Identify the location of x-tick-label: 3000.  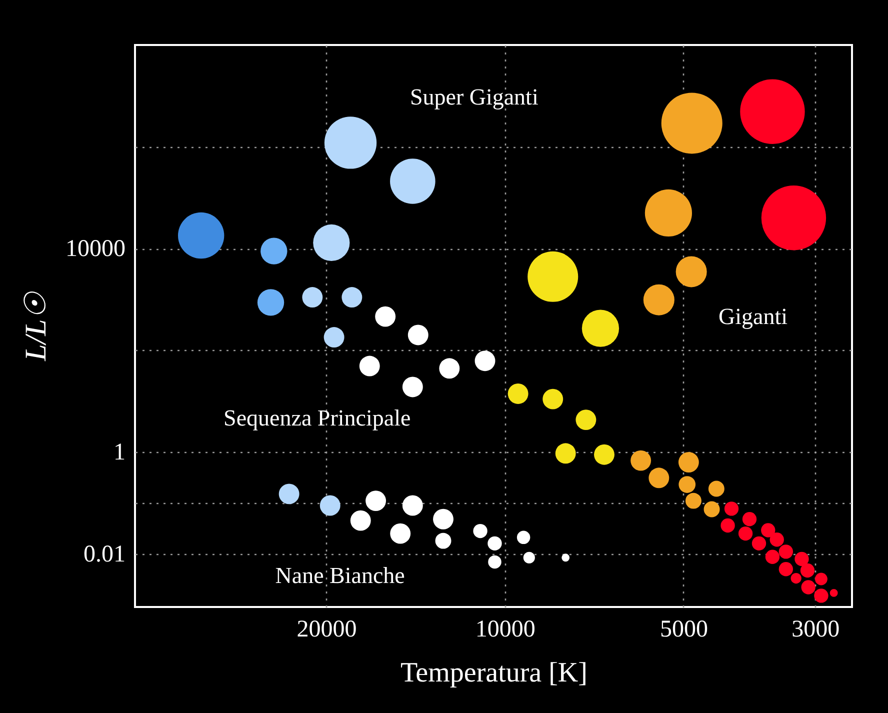
(816, 629).